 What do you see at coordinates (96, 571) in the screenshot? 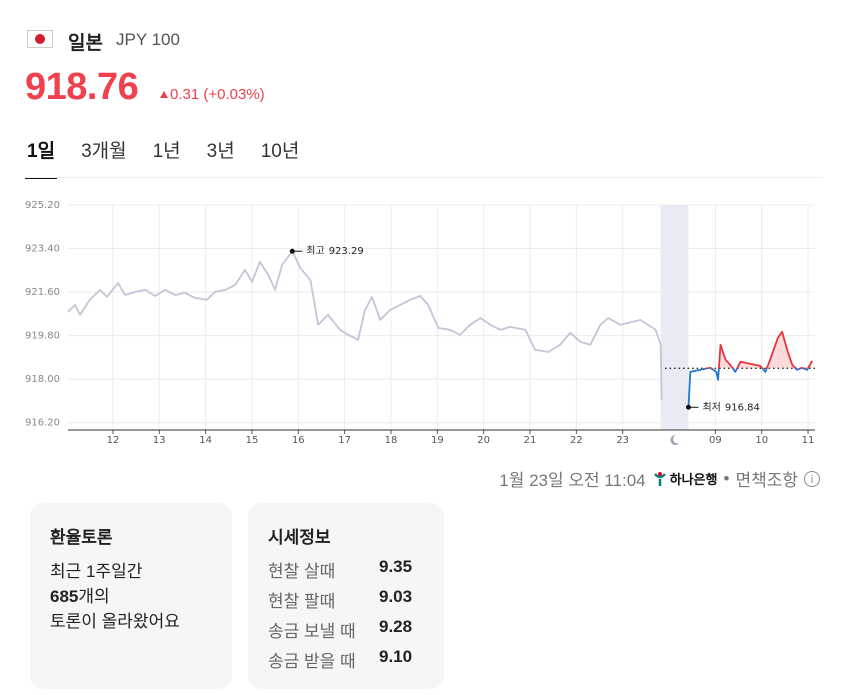
I see `card-text: 최근 1주일간` at bounding box center [96, 571].